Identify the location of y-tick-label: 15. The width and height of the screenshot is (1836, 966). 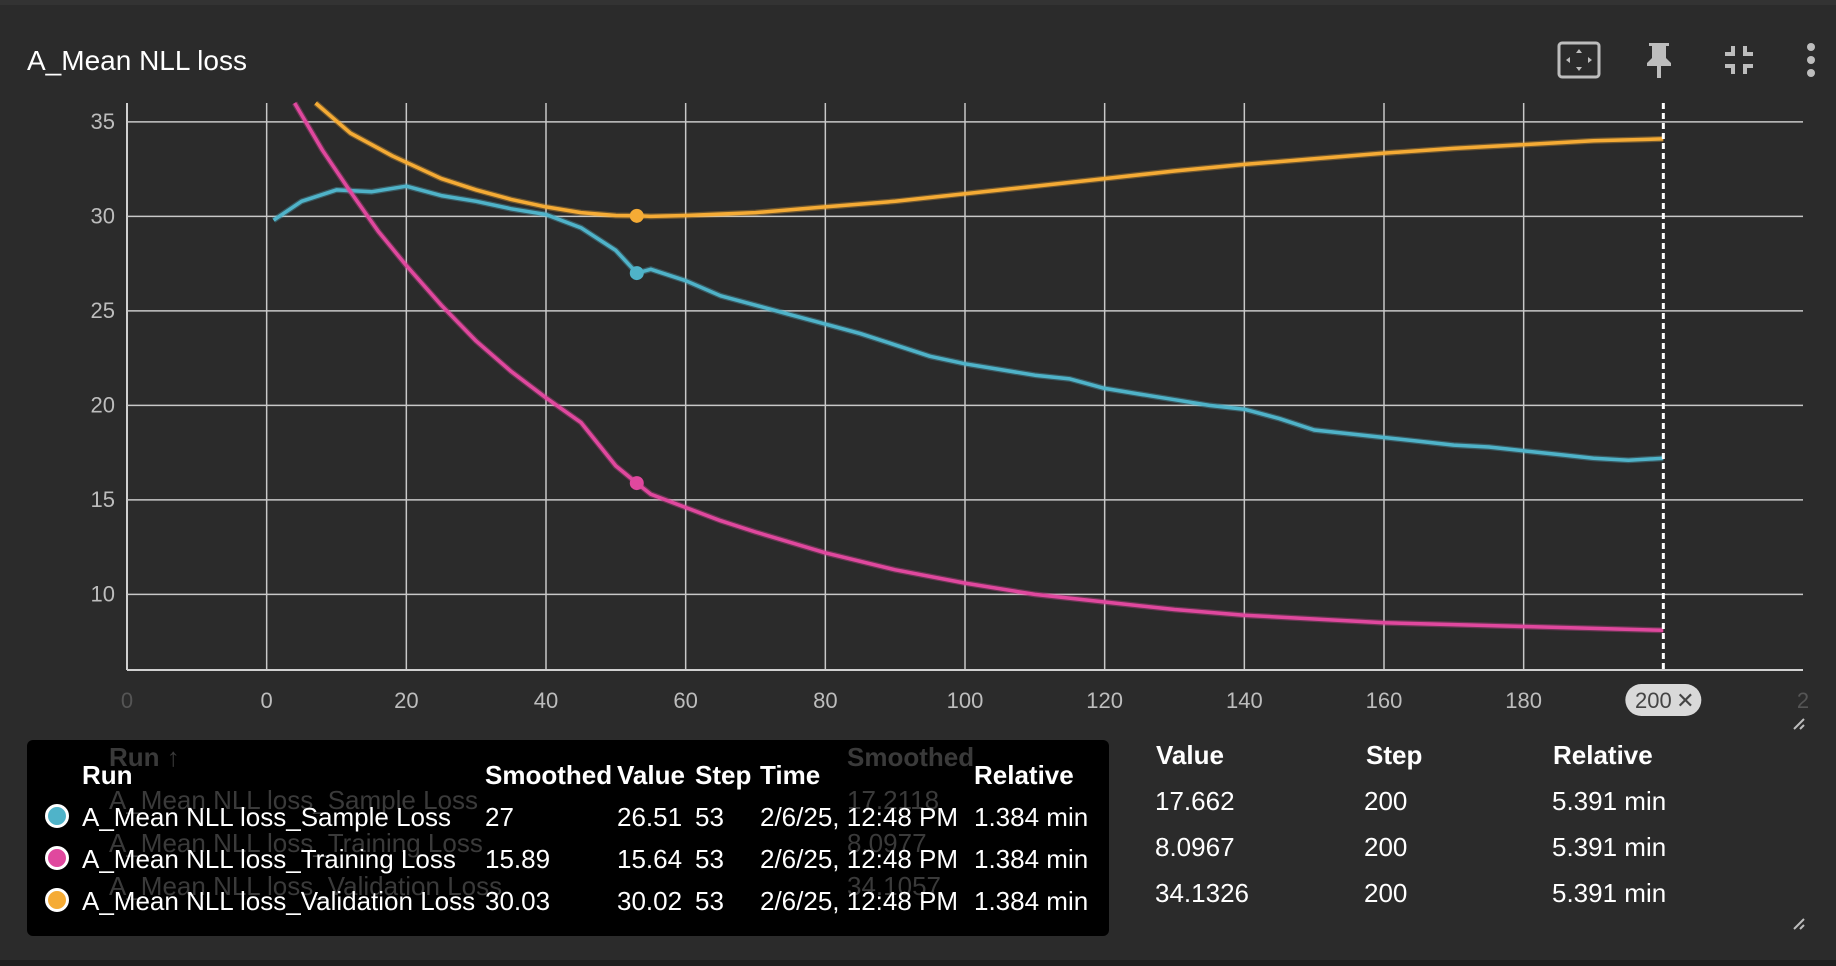
(103, 499).